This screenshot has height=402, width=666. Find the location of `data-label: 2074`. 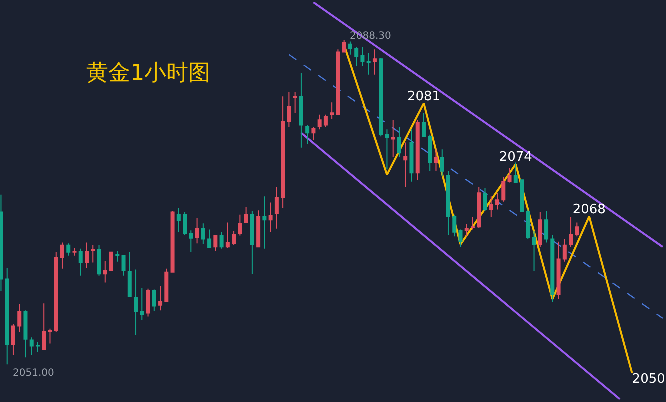

data-label: 2074 is located at coordinates (515, 158).